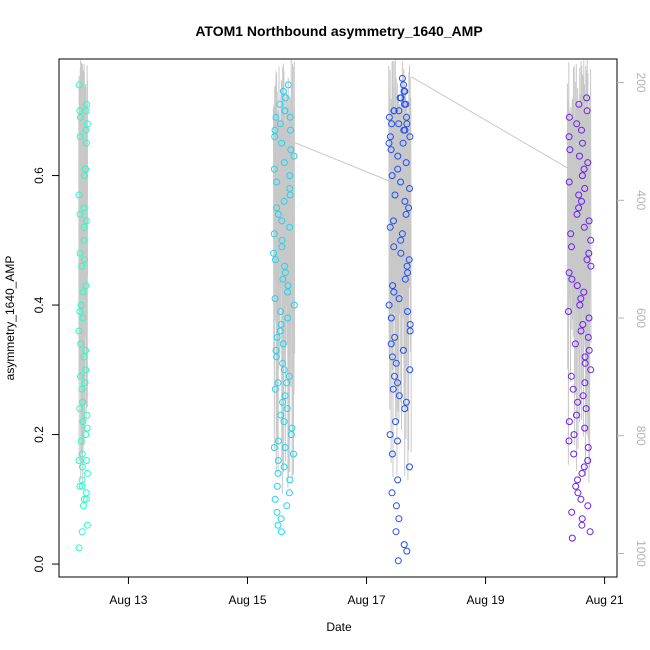  What do you see at coordinates (247, 600) in the screenshot?
I see `x-tick-label: Aug 15` at bounding box center [247, 600].